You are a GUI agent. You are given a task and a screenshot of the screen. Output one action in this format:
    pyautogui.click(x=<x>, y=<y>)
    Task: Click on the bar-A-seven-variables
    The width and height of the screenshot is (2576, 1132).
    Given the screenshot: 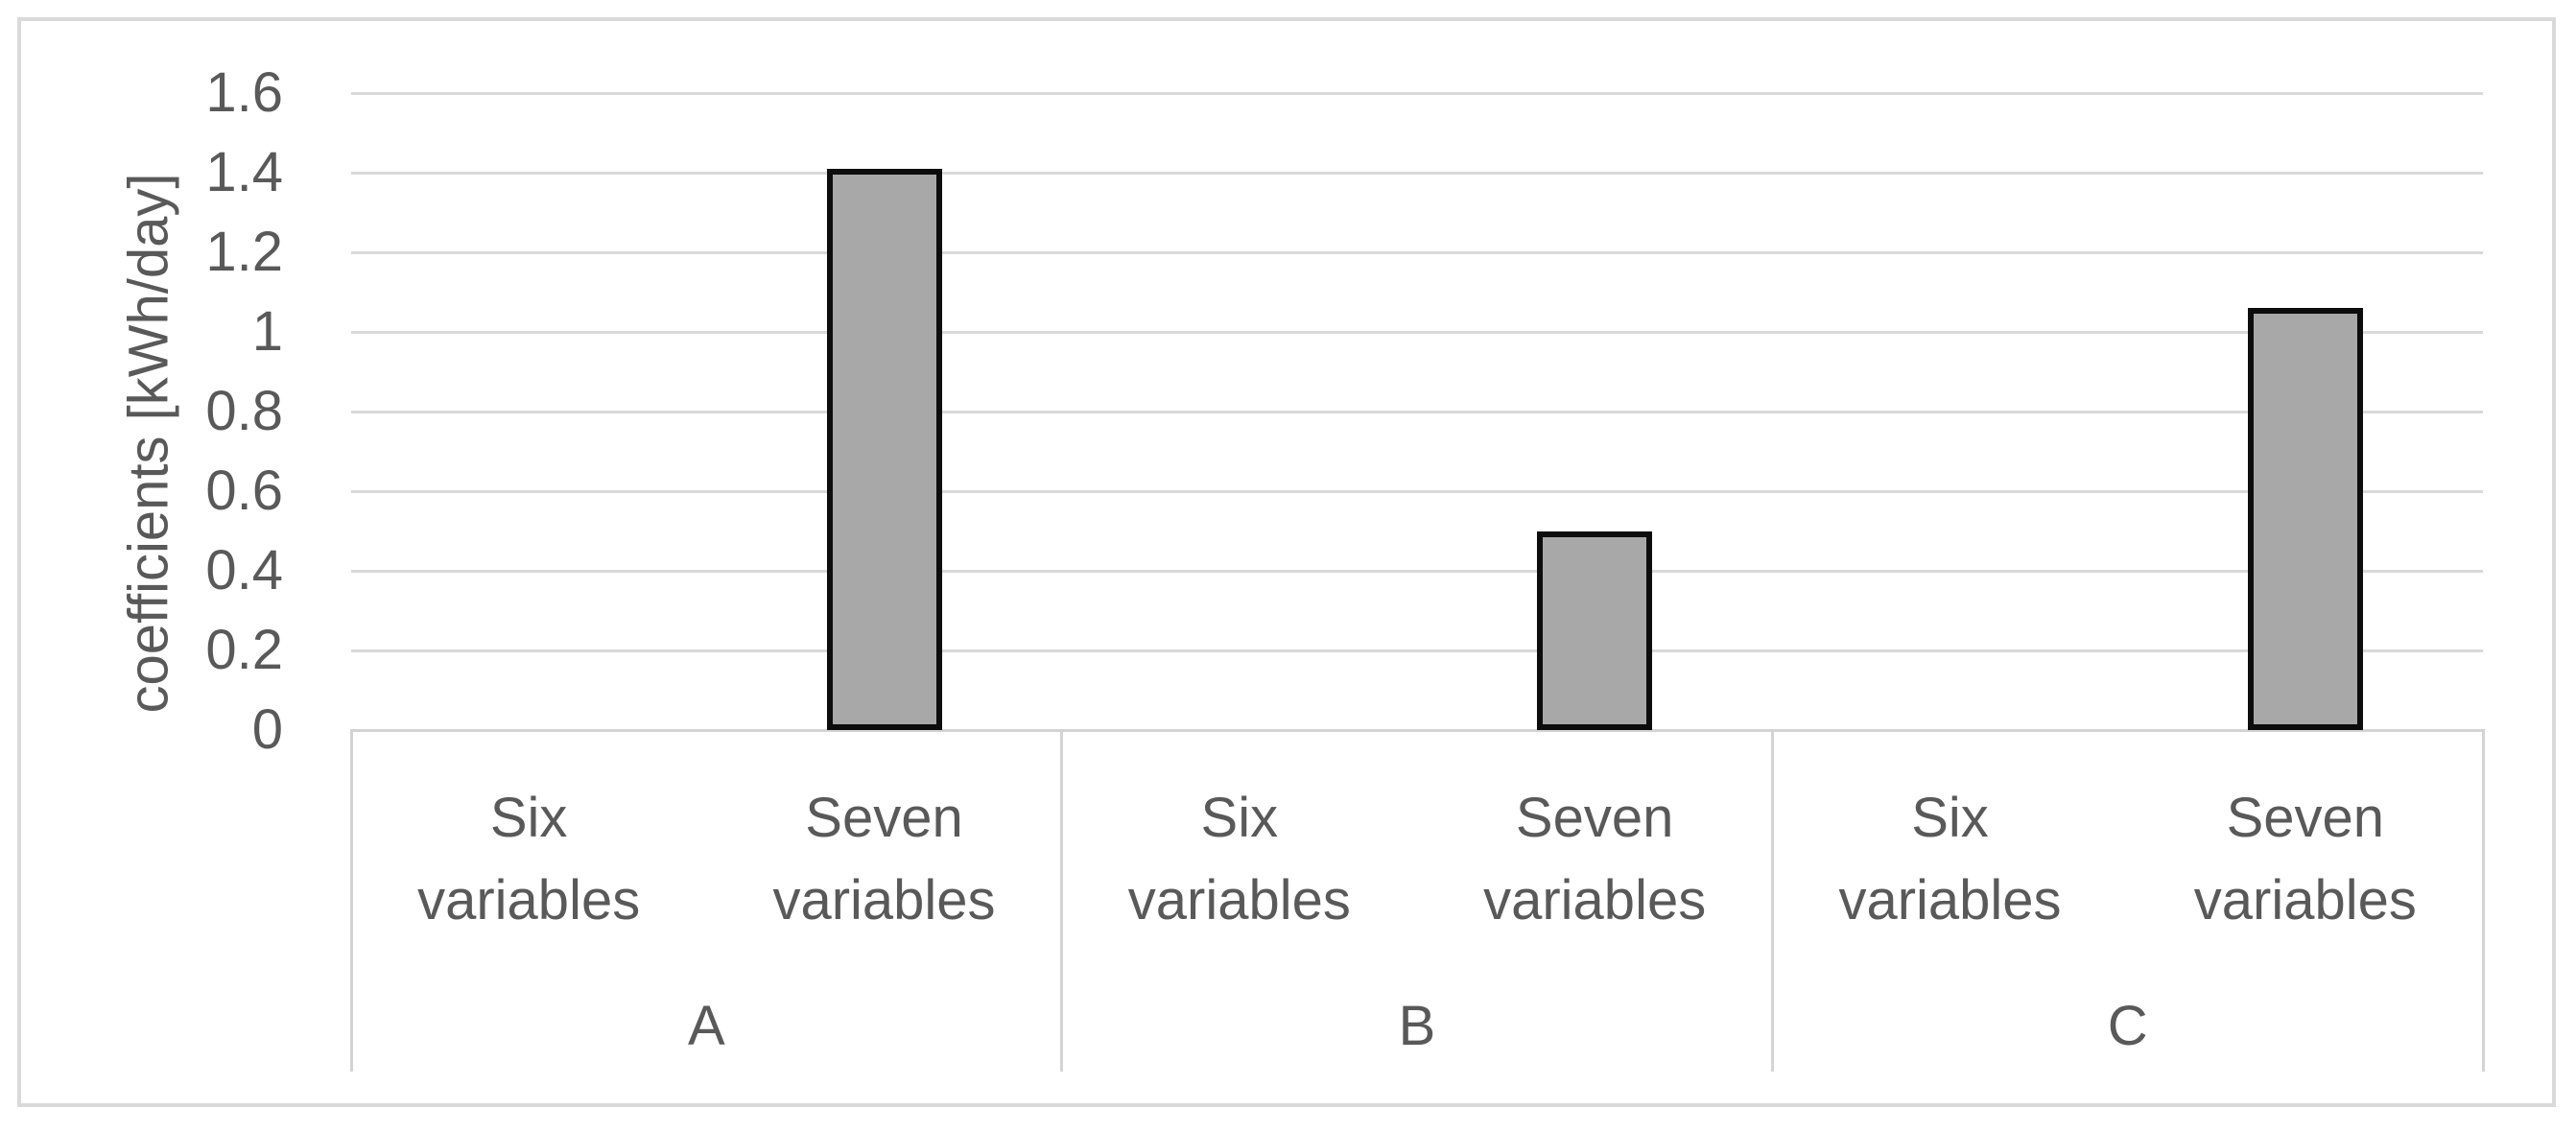 What is the action you would take?
    pyautogui.click(x=884, y=449)
    